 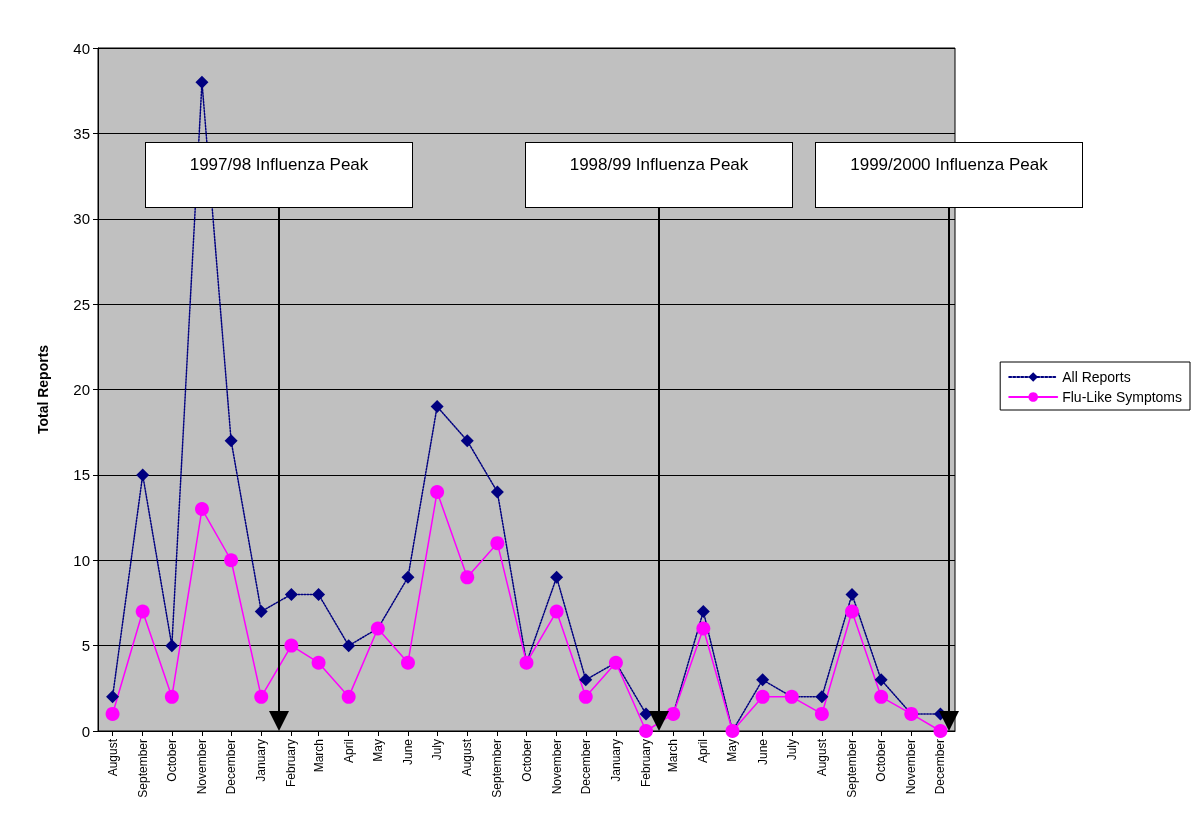 I want to click on y-axis-title: Total Reports, so click(x=43, y=389).